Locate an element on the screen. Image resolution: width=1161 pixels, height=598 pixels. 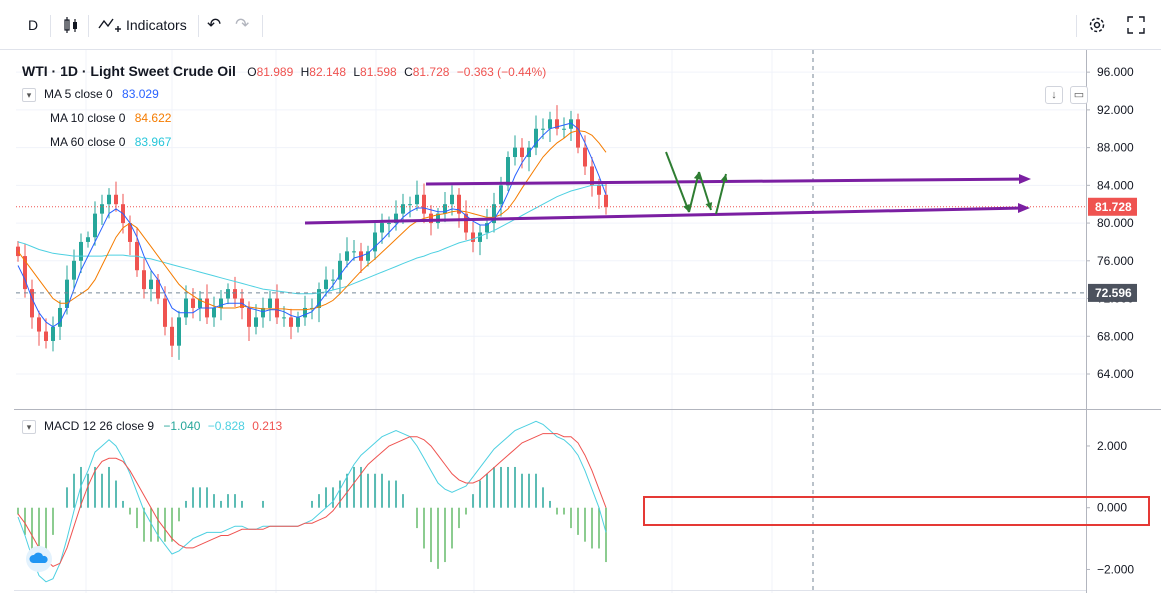
interval-button: D is located at coordinates (33, 25).